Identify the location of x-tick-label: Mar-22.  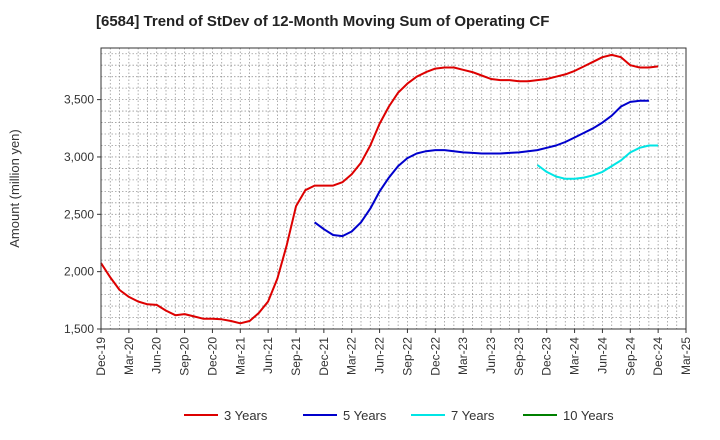
(352, 356).